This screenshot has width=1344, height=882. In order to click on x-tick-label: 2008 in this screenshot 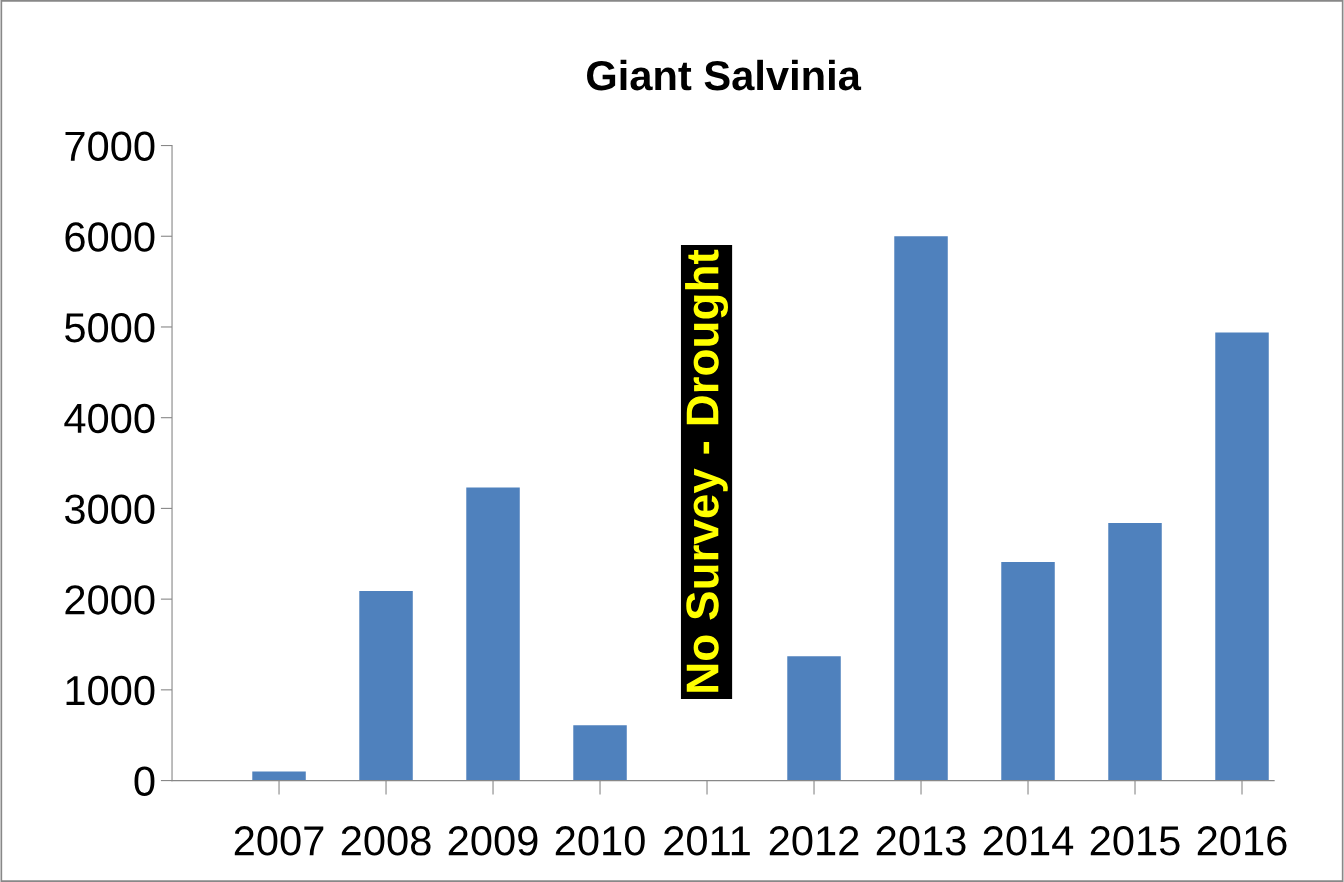, I will do `click(386, 841)`.